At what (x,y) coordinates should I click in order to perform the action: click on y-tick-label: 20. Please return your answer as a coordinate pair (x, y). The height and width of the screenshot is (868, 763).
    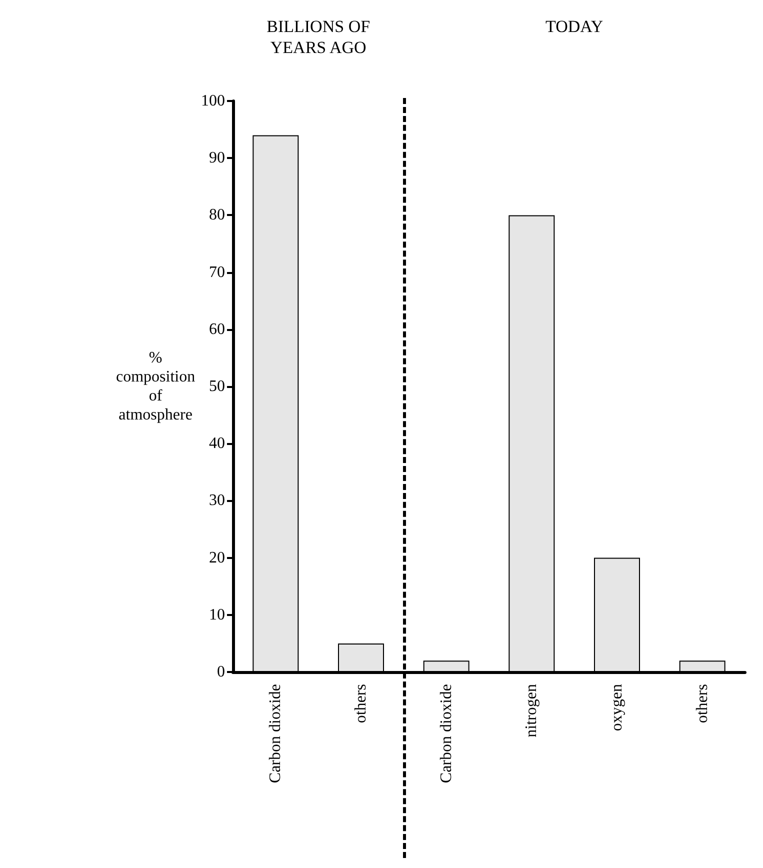
    Looking at the image, I should click on (217, 557).